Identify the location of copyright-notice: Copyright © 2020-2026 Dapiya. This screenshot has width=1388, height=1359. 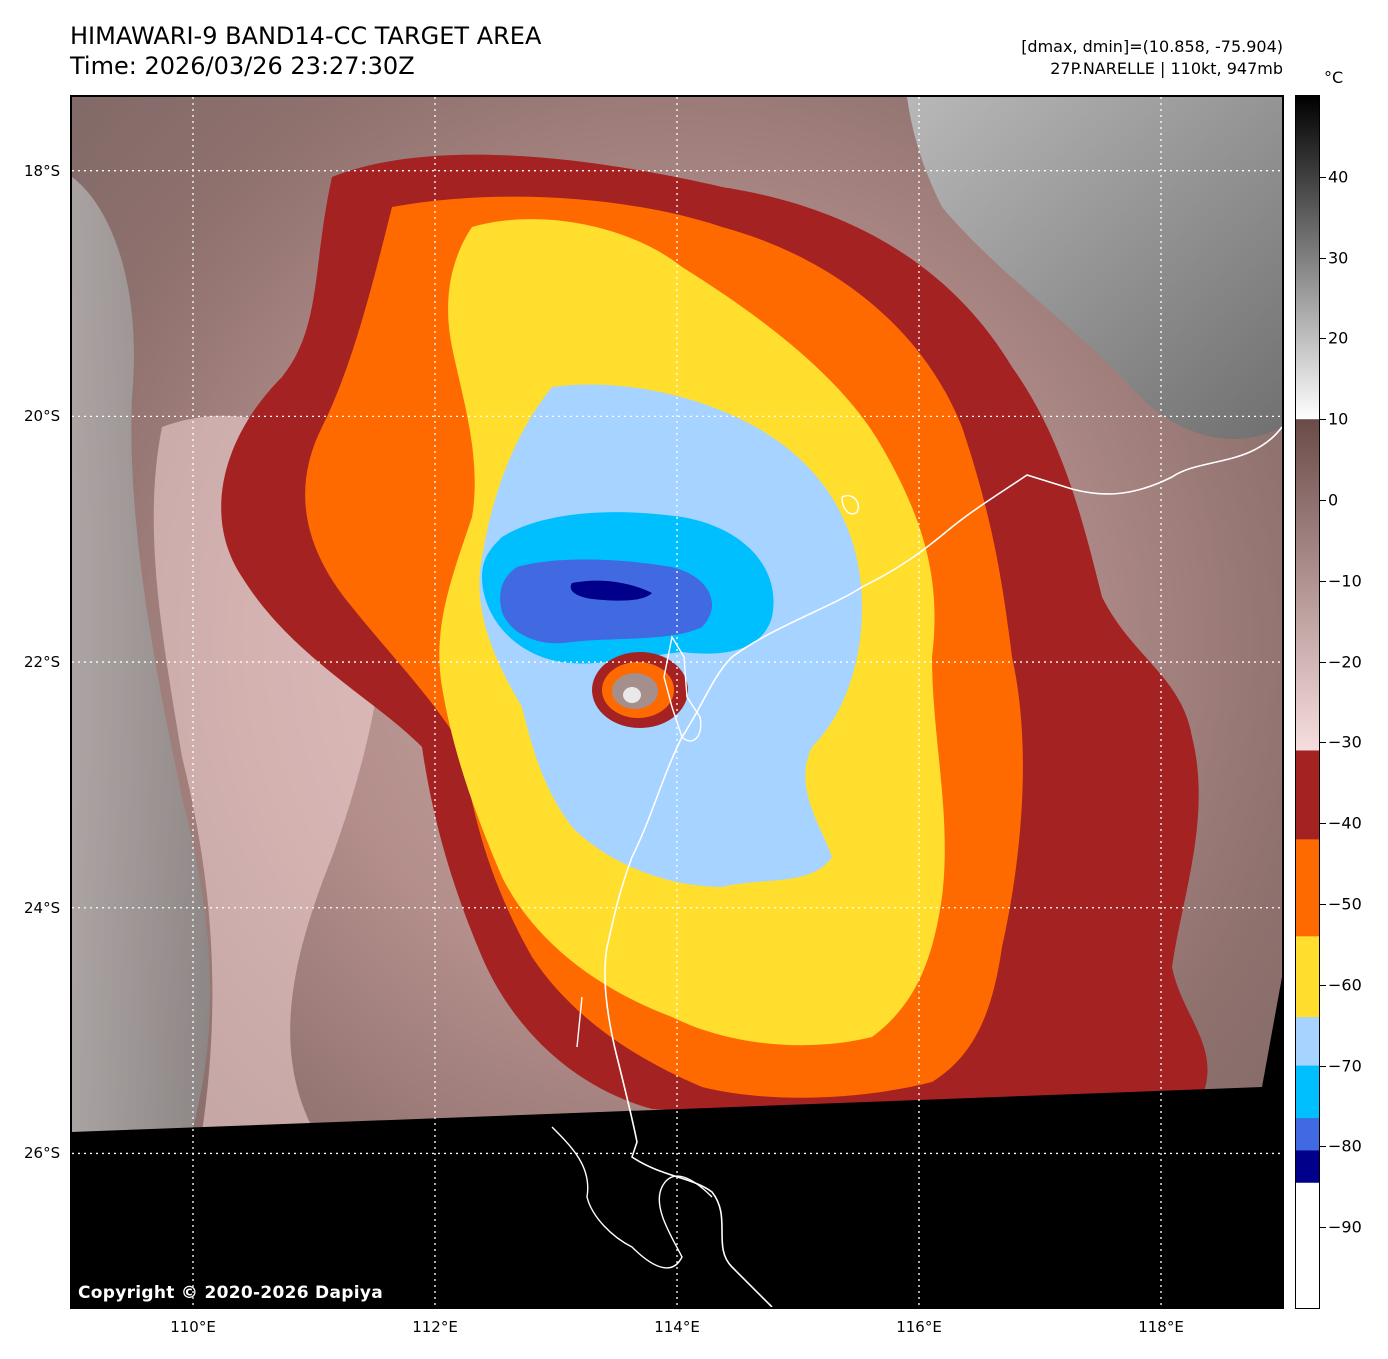
(230, 1293).